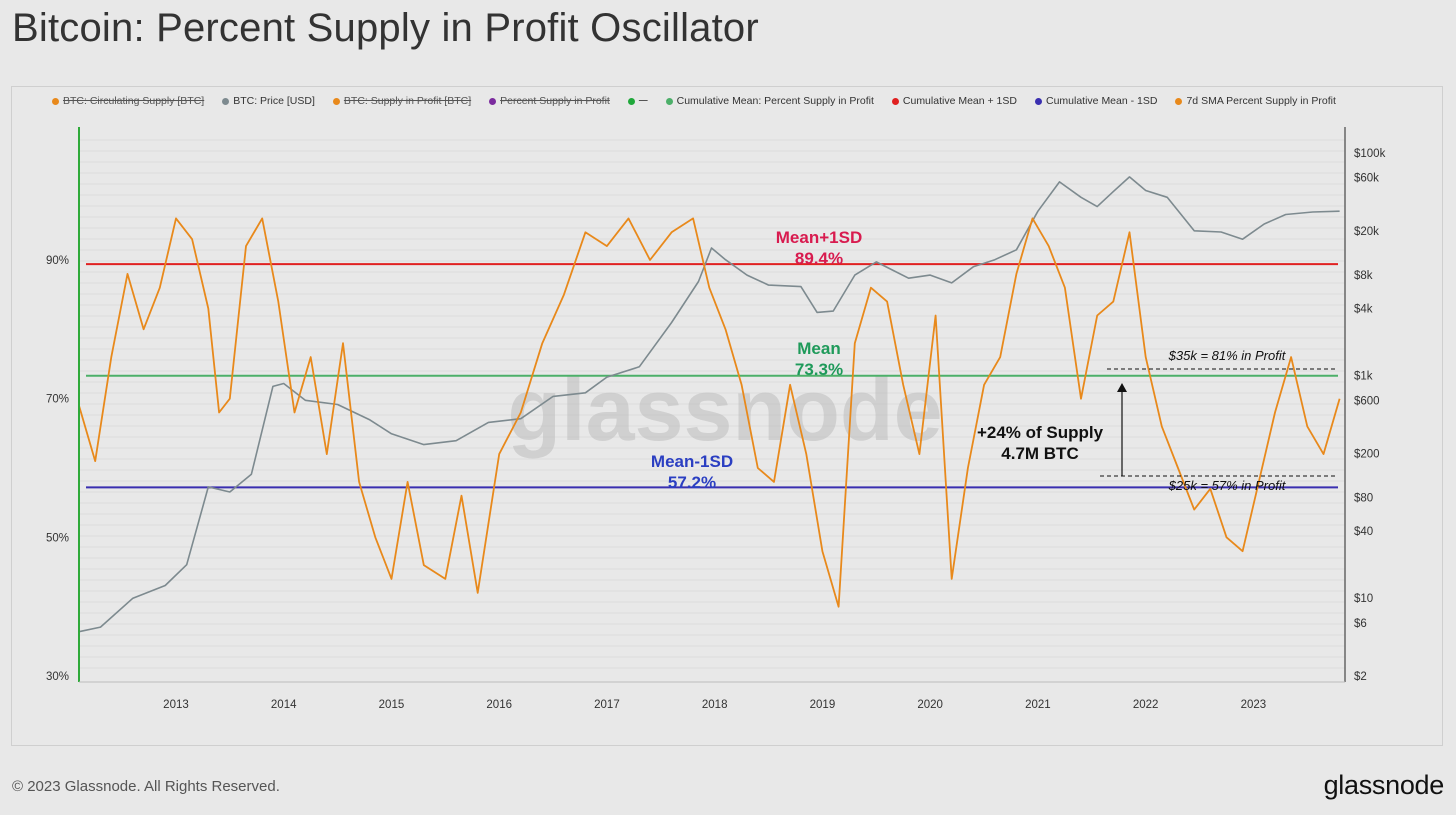 Image resolution: width=1456 pixels, height=815 pixels. I want to click on y-left-tick-label: 30%, so click(57, 677).